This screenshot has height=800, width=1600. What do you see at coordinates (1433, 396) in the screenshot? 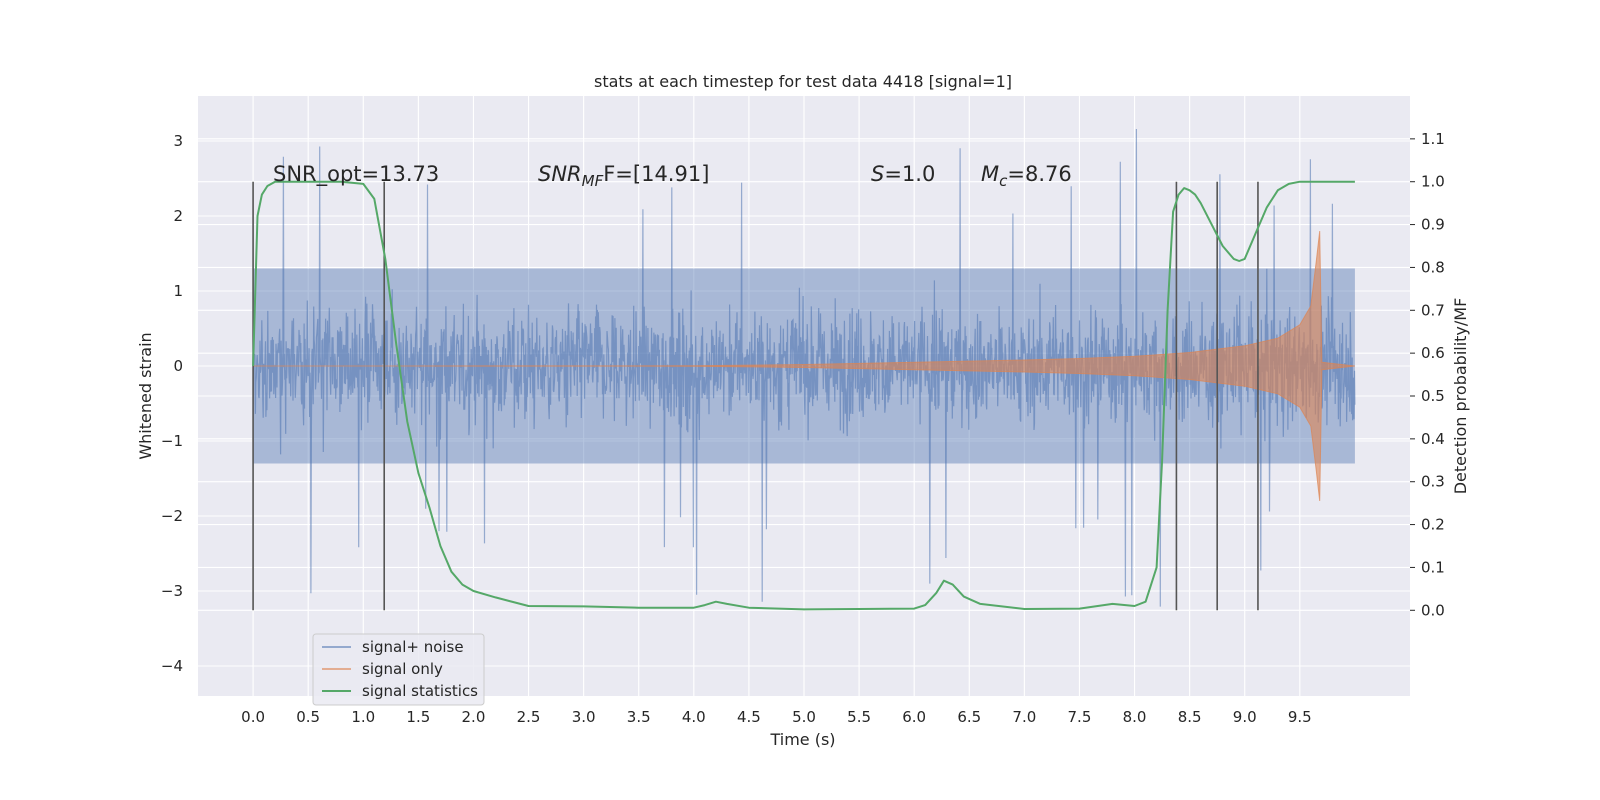
I see `y-tick-label-right: 0.5` at bounding box center [1433, 396].